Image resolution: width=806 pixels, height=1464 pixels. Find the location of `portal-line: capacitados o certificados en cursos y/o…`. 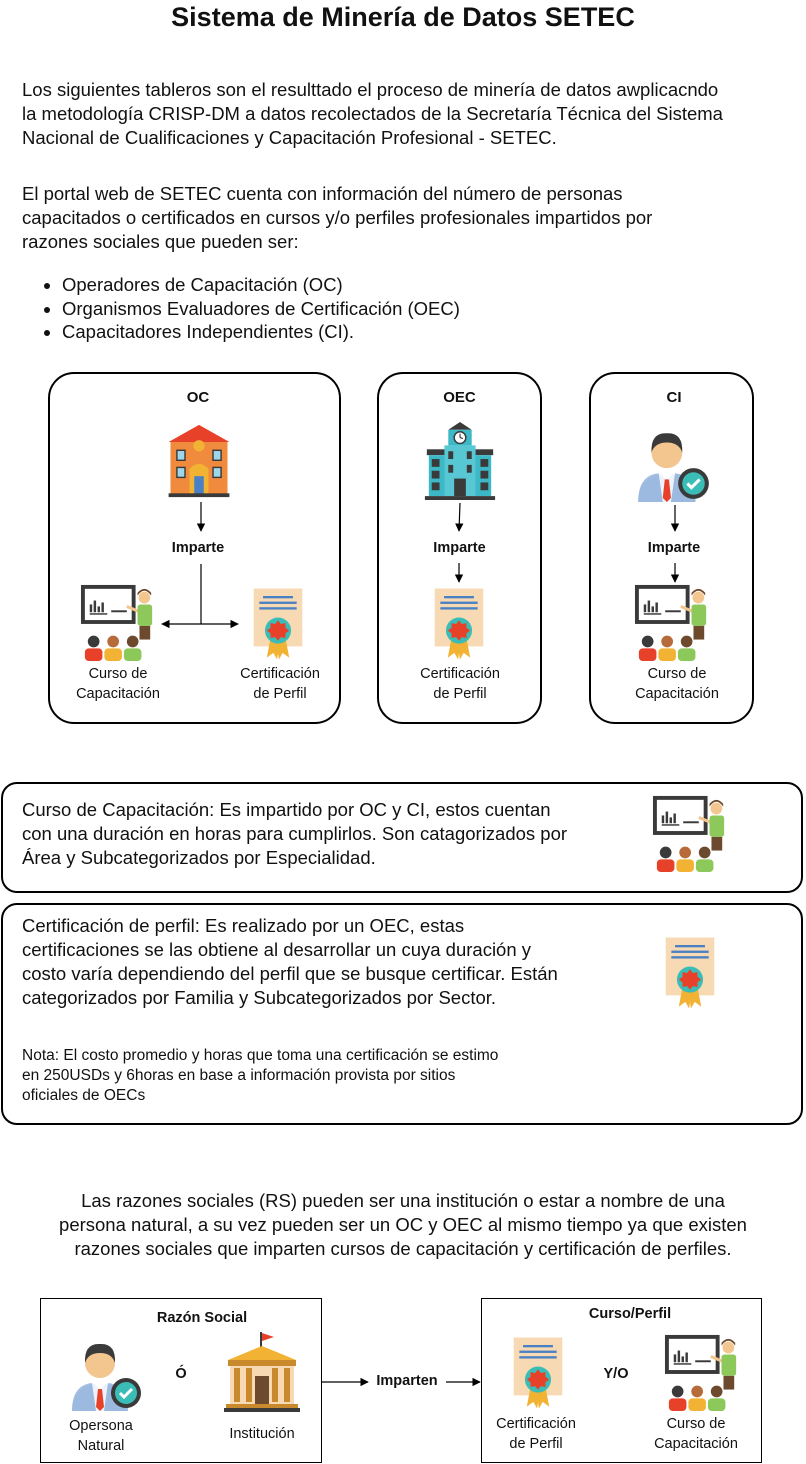

portal-line: capacitados o certificados en cursos y/o… is located at coordinates (337, 217).